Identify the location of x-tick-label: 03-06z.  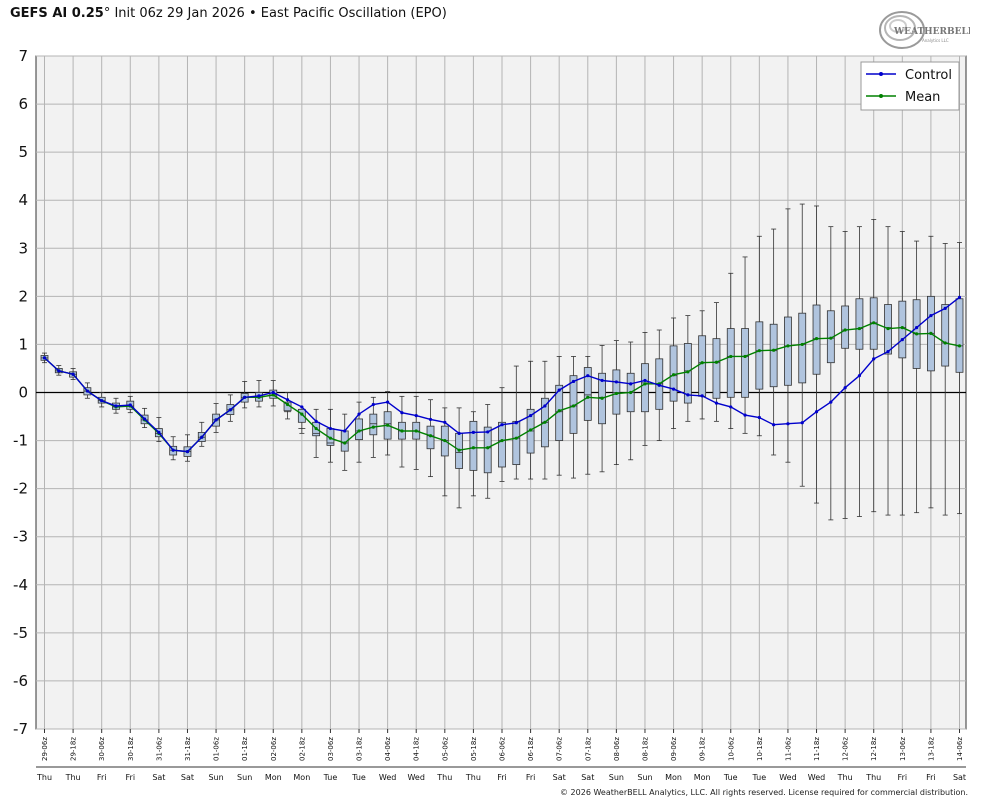
(331, 749).